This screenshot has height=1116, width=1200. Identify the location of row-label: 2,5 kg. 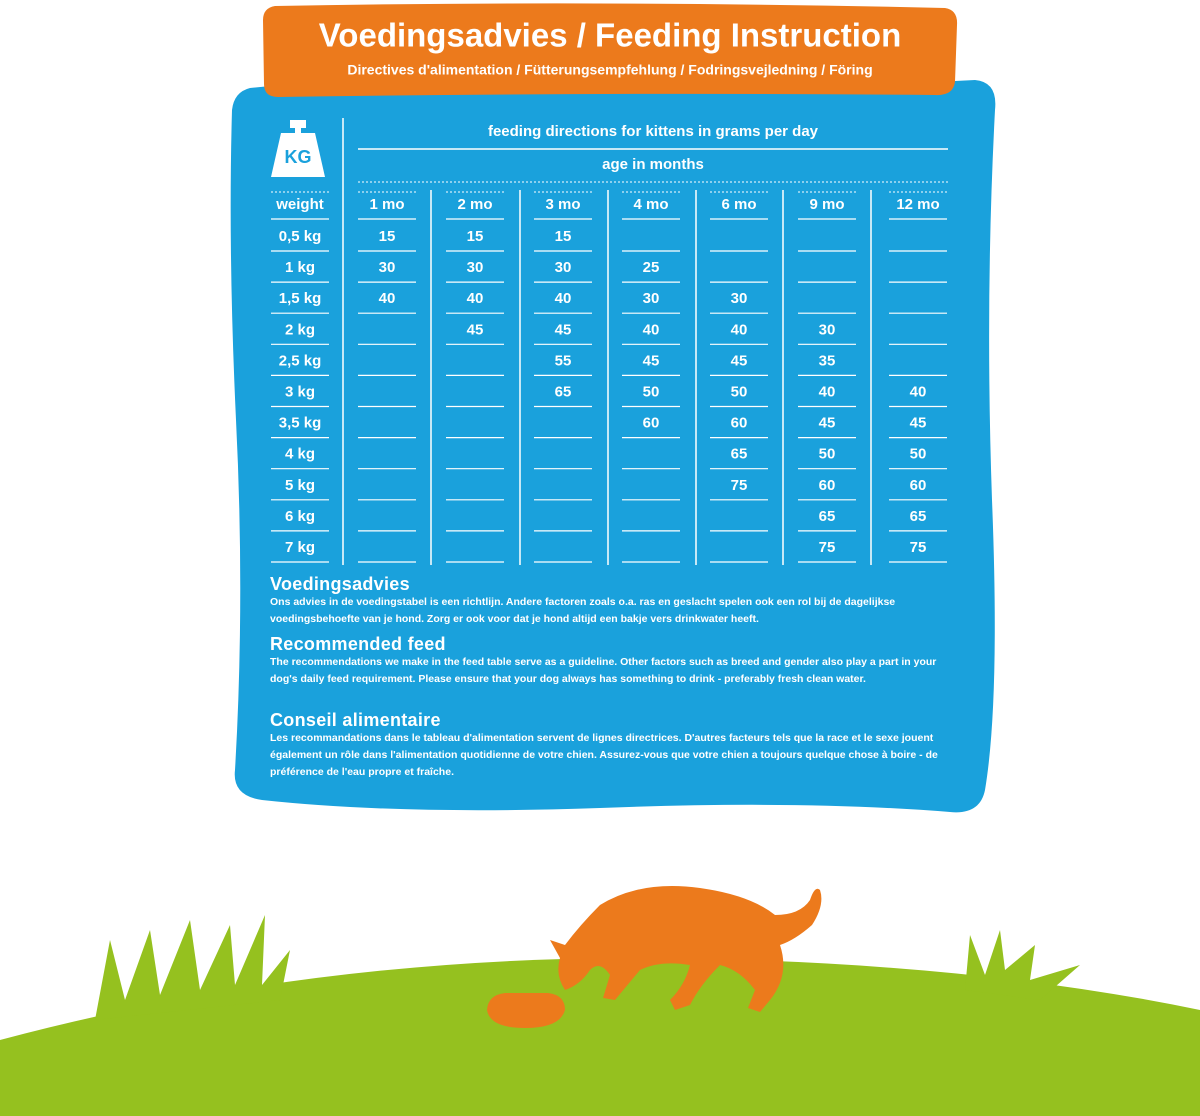
(300, 360).